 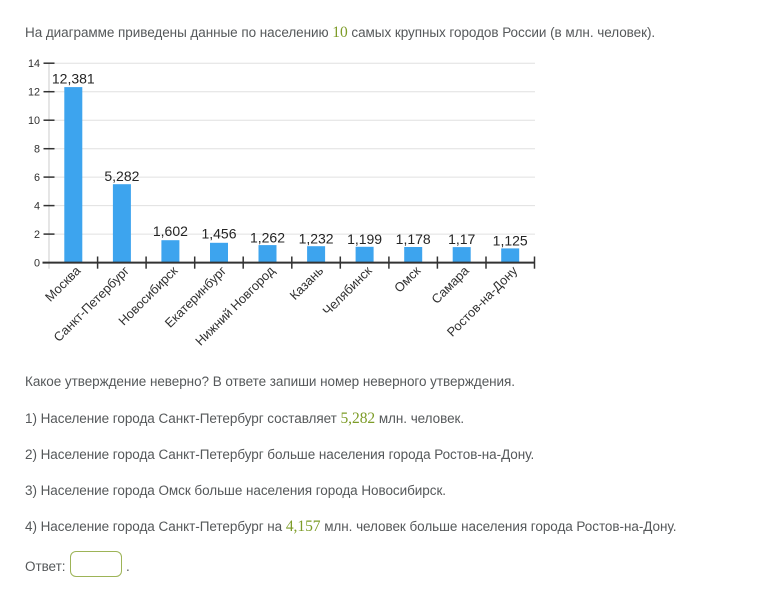 What do you see at coordinates (461, 239) in the screenshot?
I see `svg-text: 1,17` at bounding box center [461, 239].